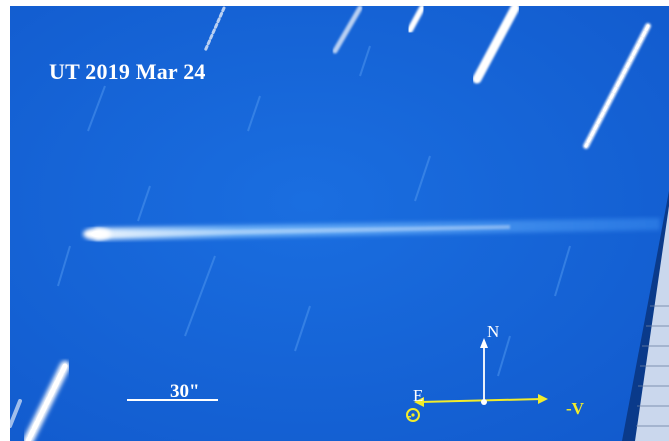 This screenshot has height=441, width=669. I want to click on observation-date-label: UT 2019 Mar 24, so click(127, 71).